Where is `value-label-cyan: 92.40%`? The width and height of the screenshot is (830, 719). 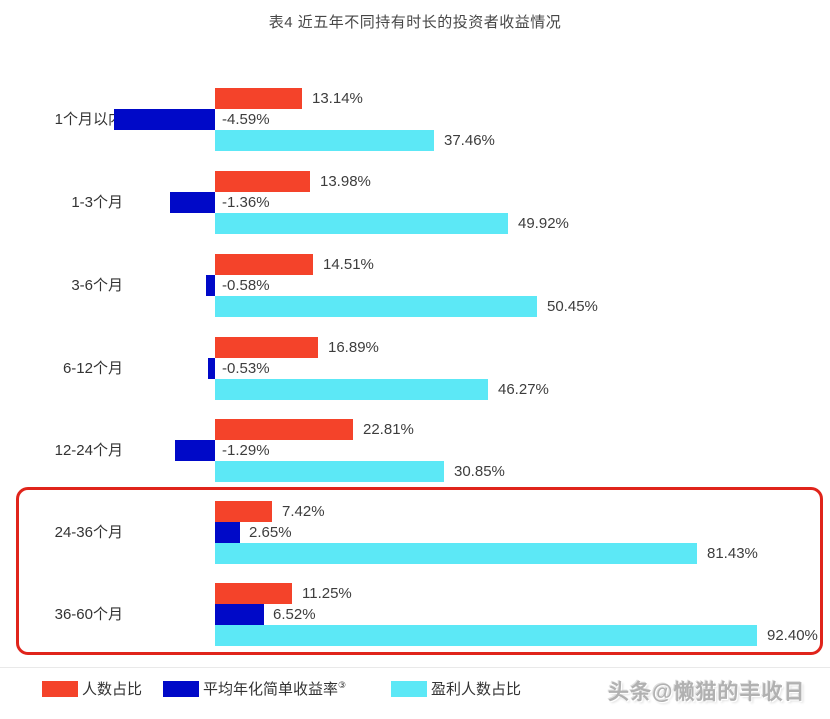
value-label-cyan: 92.40% is located at coordinates (792, 635).